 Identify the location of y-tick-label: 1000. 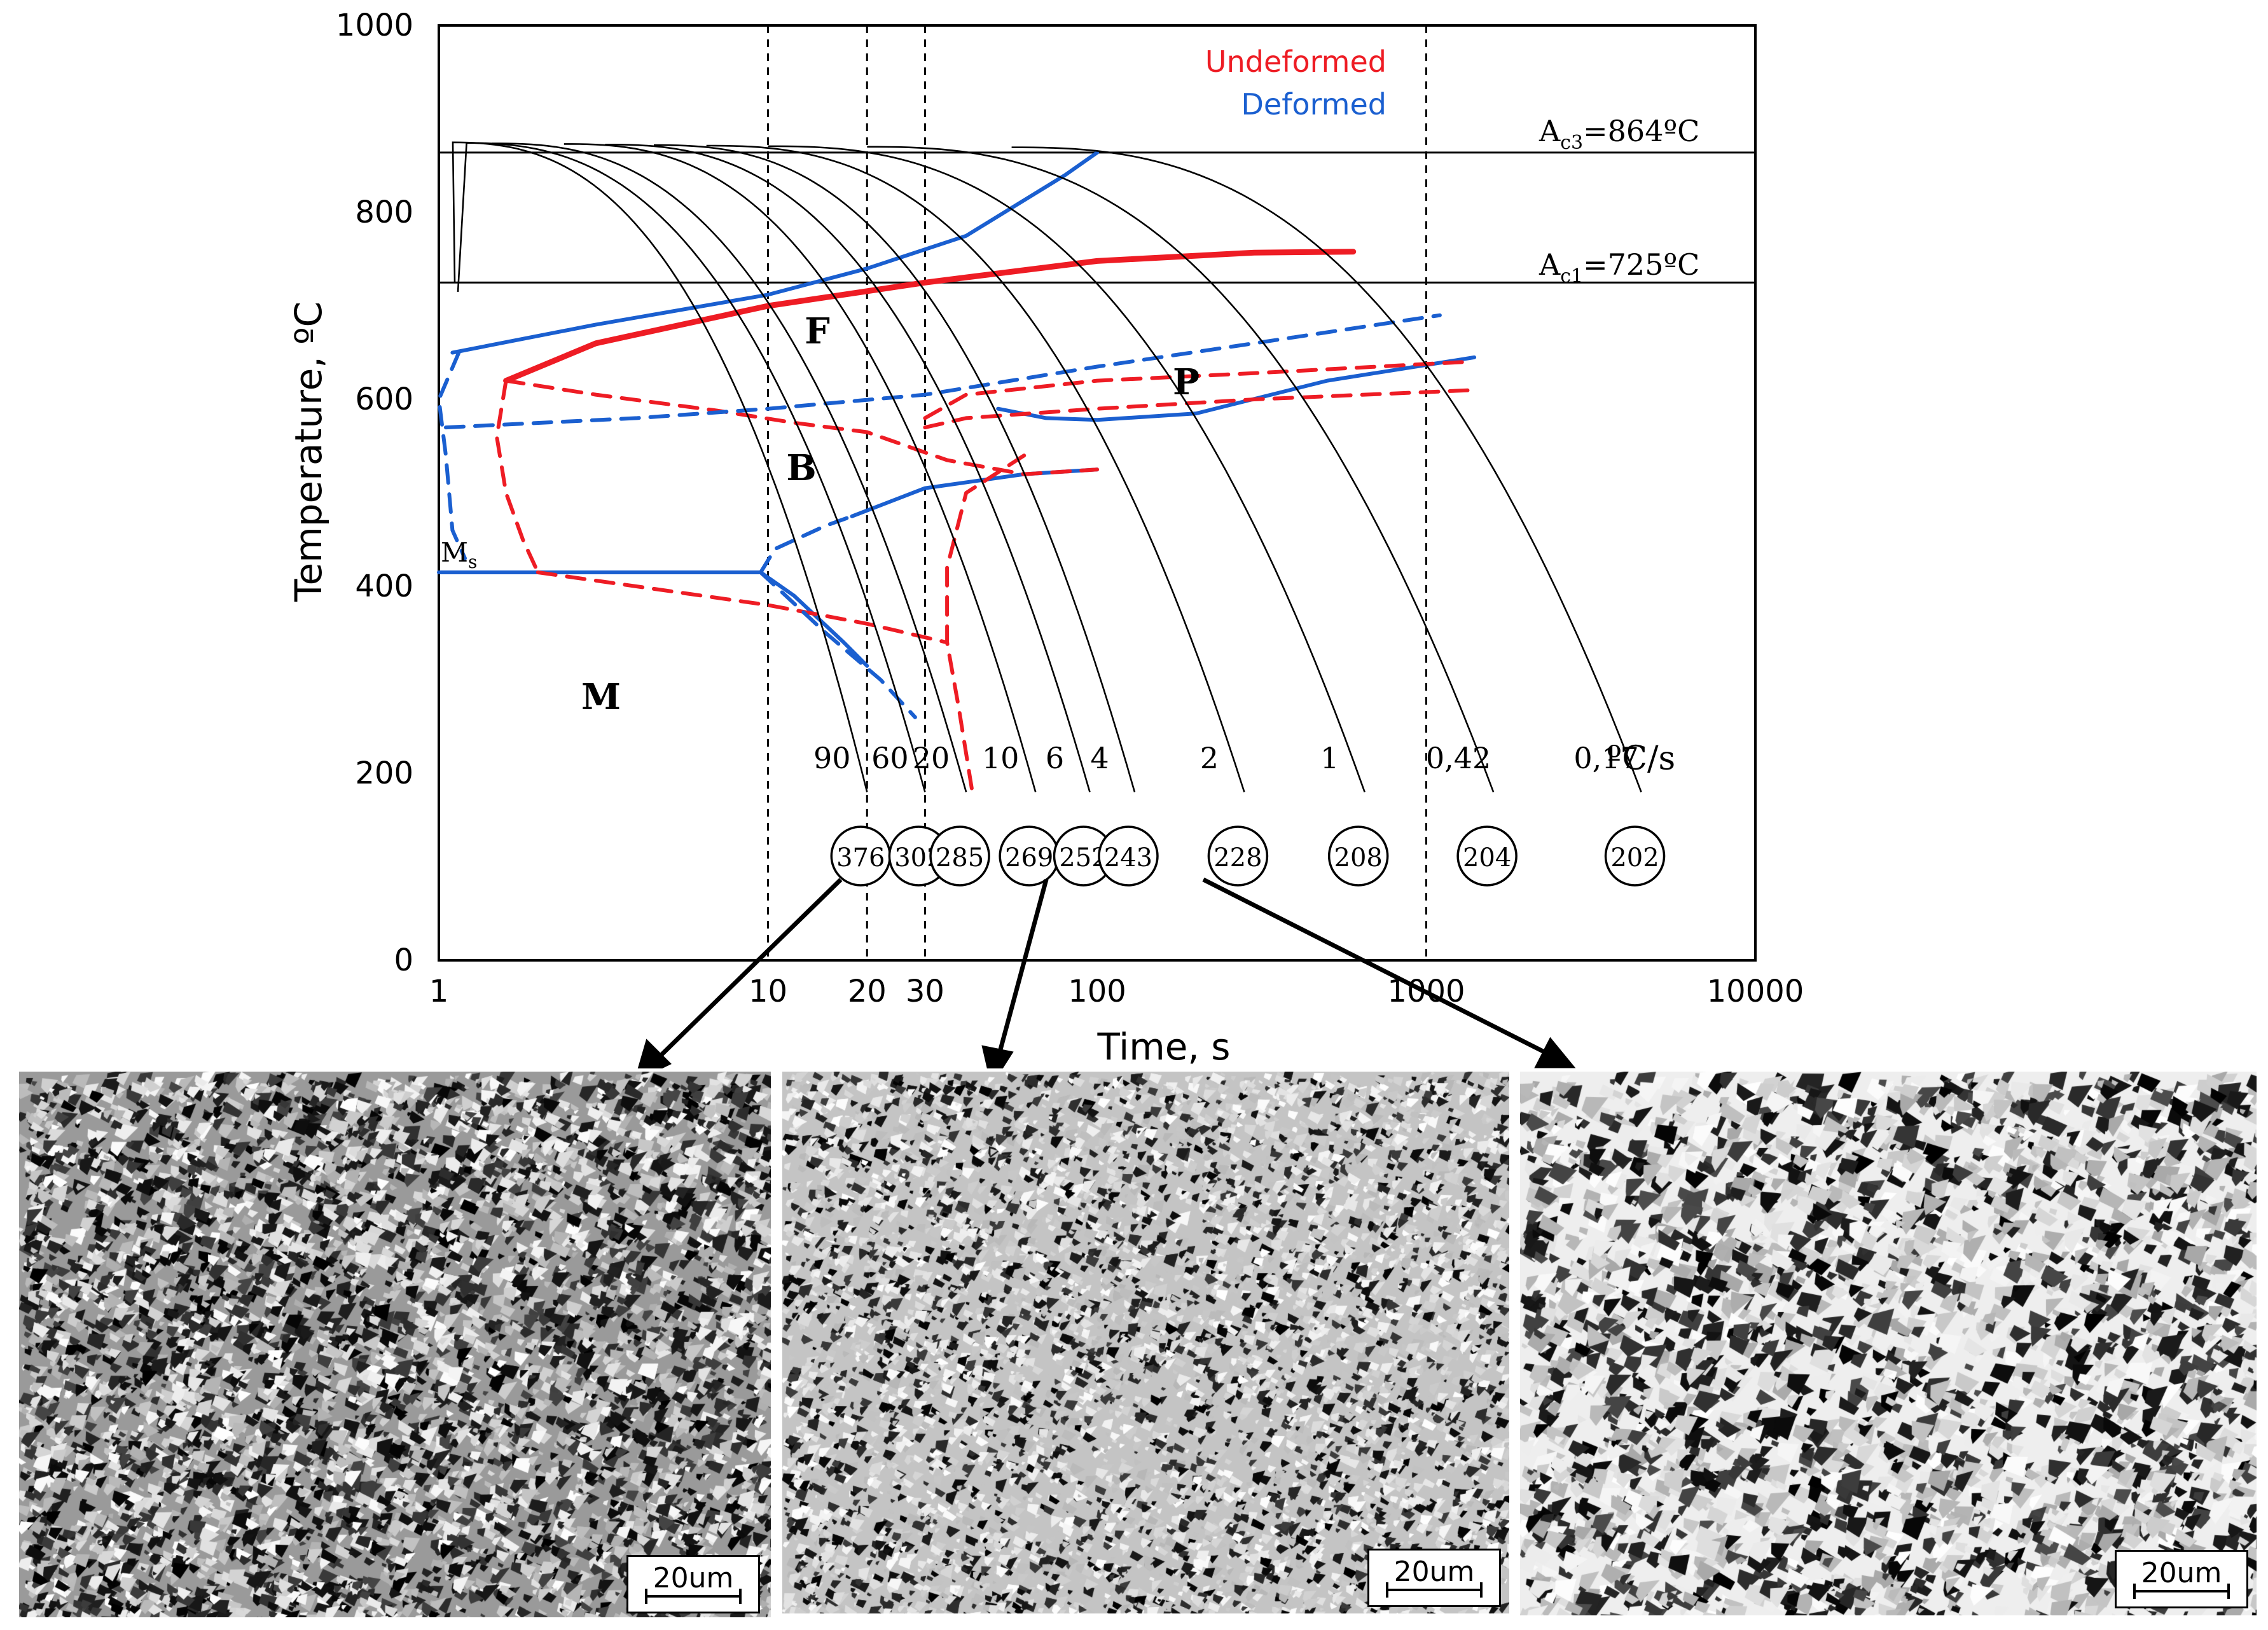
(374, 26).